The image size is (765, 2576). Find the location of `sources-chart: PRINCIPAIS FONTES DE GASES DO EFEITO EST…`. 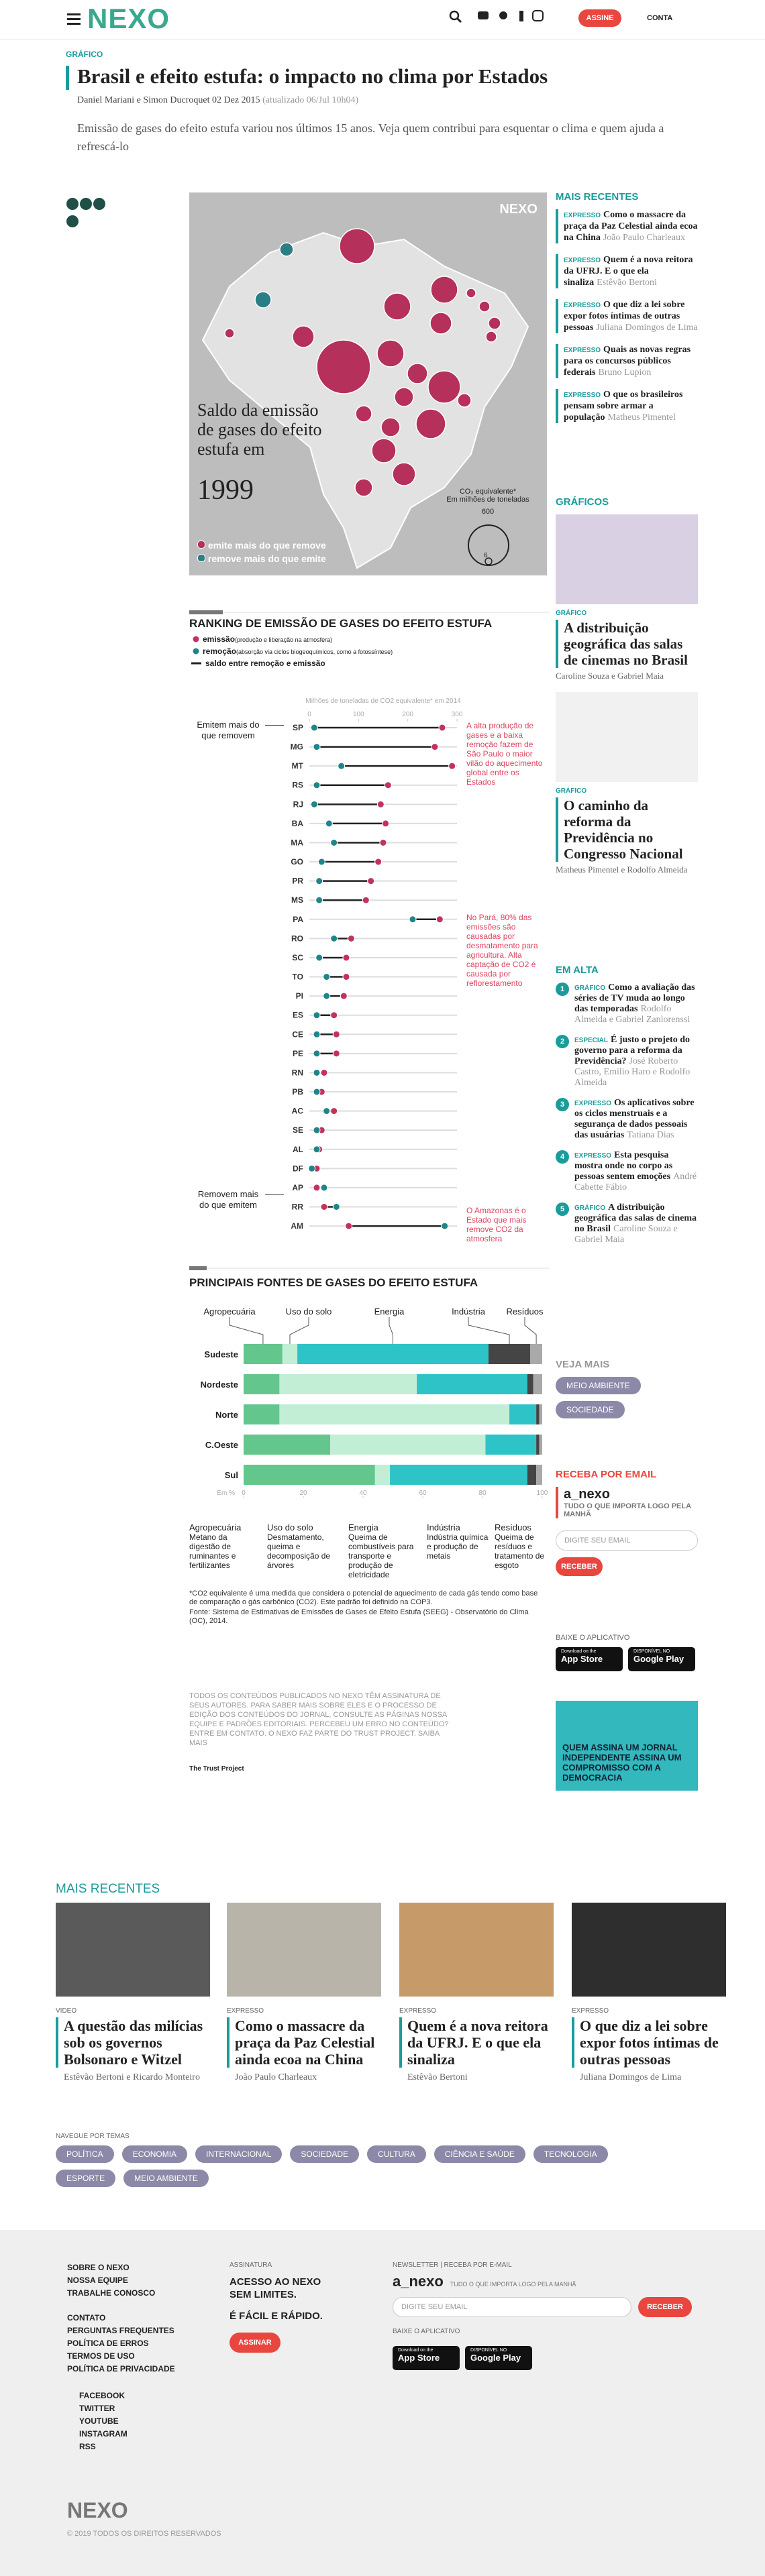

sources-chart: PRINCIPAIS FONTES DE GASES DO EFEITO EST… is located at coordinates (369, 1382).